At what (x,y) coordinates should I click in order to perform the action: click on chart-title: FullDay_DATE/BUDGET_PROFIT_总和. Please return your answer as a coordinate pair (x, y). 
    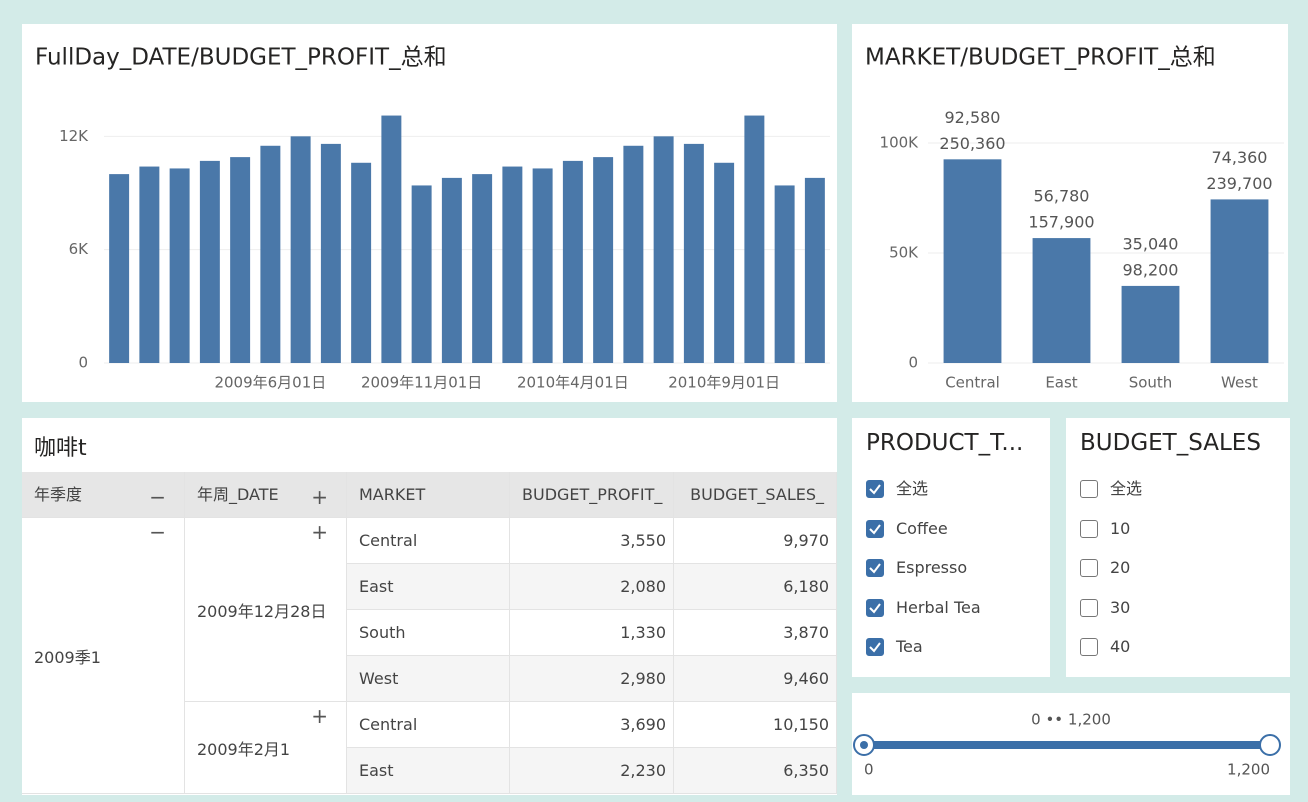
    Looking at the image, I should click on (241, 58).